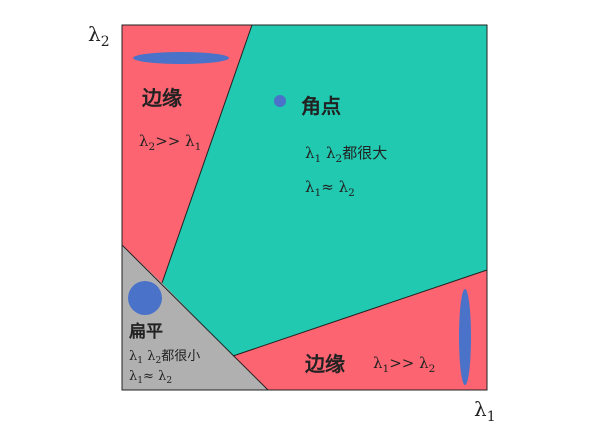 The height and width of the screenshot is (431, 602). Describe the element at coordinates (99, 36) in the screenshot. I see `y-axis-label: λ2` at that location.